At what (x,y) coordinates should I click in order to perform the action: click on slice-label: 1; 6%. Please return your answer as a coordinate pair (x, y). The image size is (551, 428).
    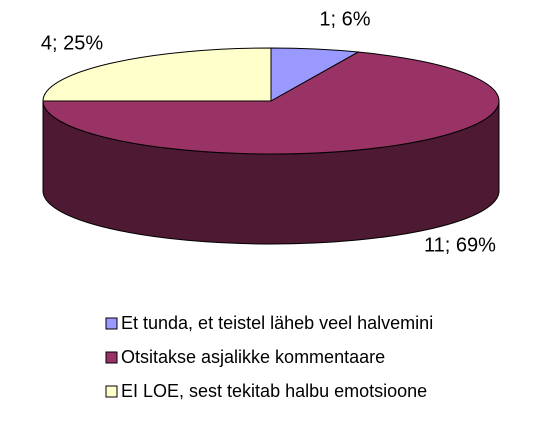
    Looking at the image, I should click on (344, 19).